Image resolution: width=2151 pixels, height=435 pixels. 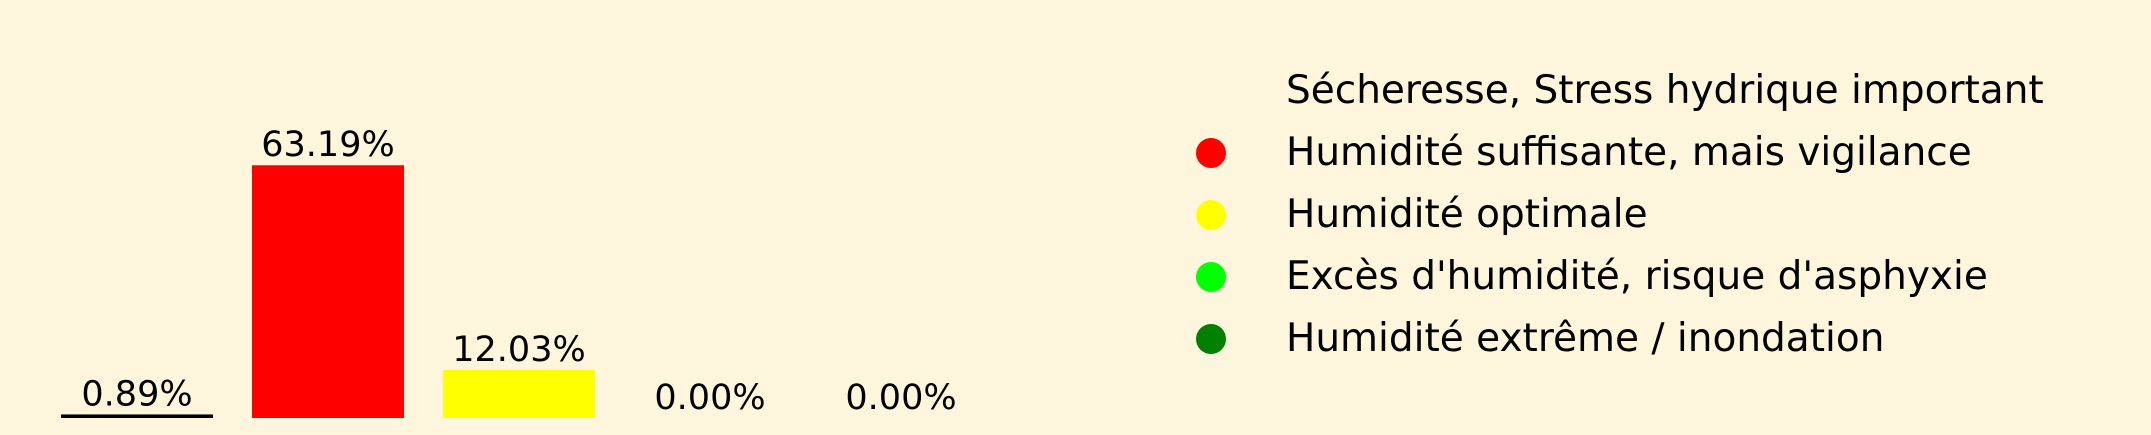 I want to click on value-label-humidite-extreme-inondation: 0.00%, so click(x=900, y=398).